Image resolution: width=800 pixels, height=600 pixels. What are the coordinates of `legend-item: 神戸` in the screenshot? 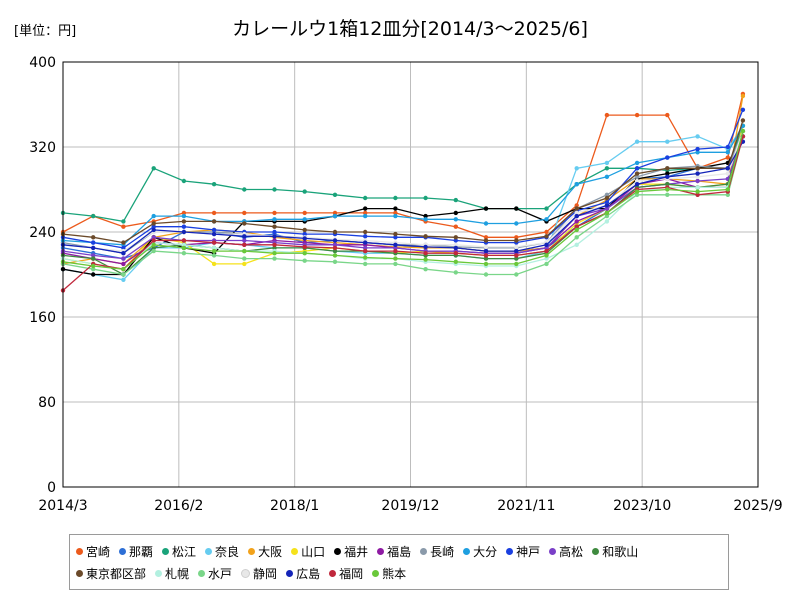 It's located at (523, 551).